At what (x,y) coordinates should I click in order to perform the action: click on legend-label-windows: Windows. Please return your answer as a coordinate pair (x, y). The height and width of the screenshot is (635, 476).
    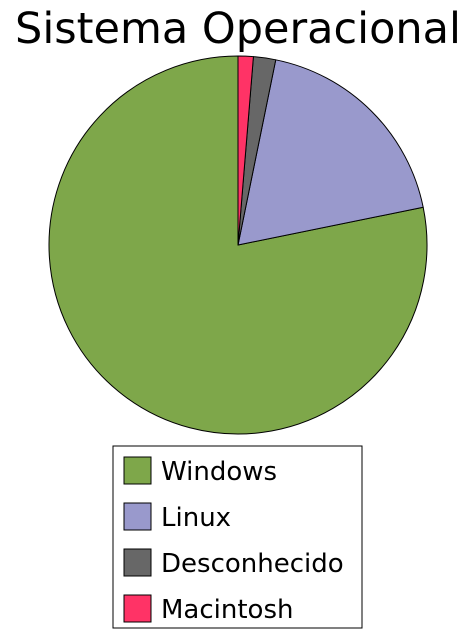
    Looking at the image, I should click on (219, 472).